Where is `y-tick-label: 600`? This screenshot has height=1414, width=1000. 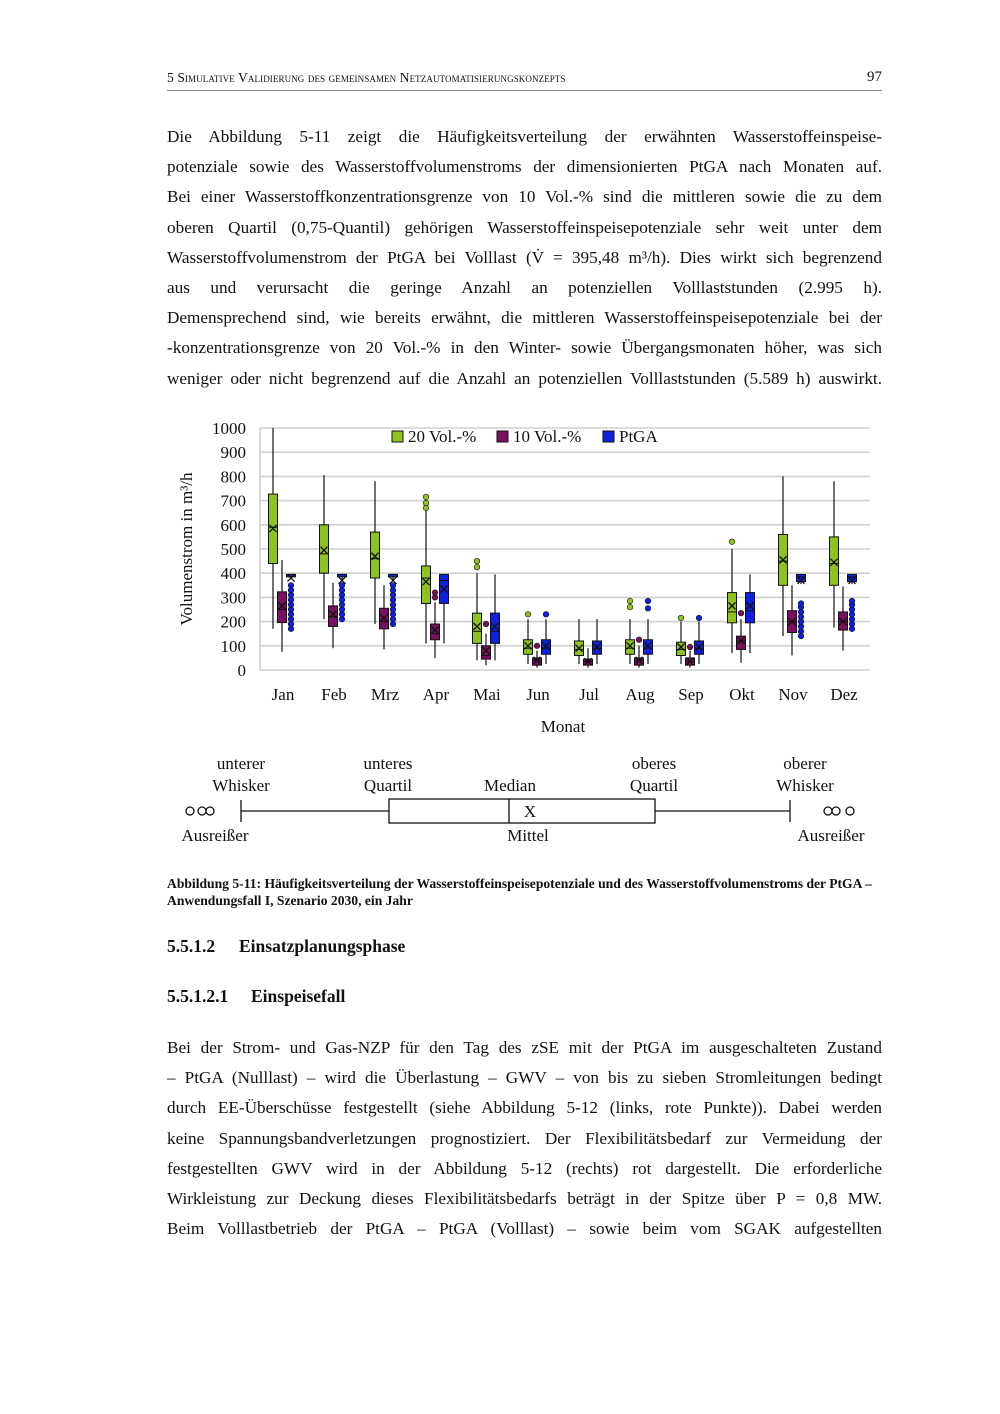 y-tick-label: 600 is located at coordinates (234, 525).